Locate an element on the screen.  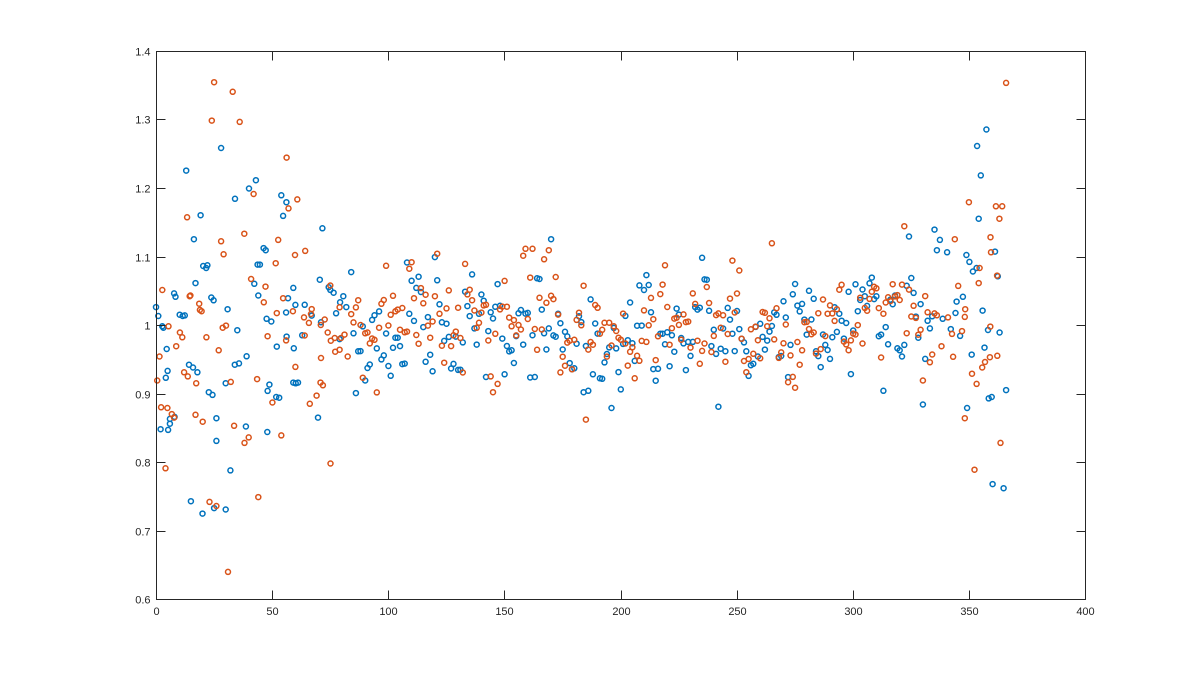
svg-text: 150 is located at coordinates (504, 612).